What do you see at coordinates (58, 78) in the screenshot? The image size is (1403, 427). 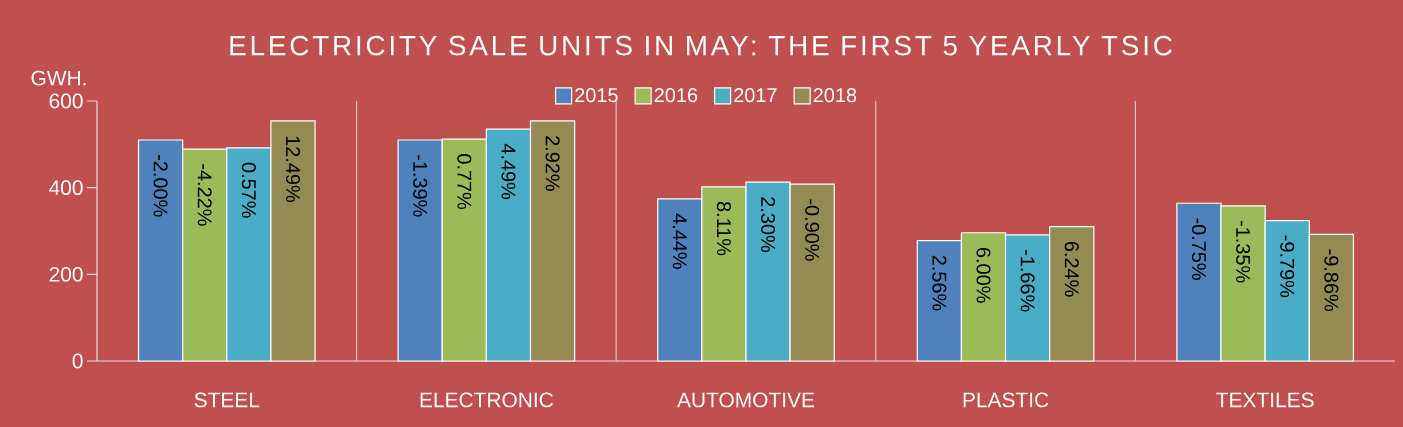 I see `y-axis-title: GWH.` at bounding box center [58, 78].